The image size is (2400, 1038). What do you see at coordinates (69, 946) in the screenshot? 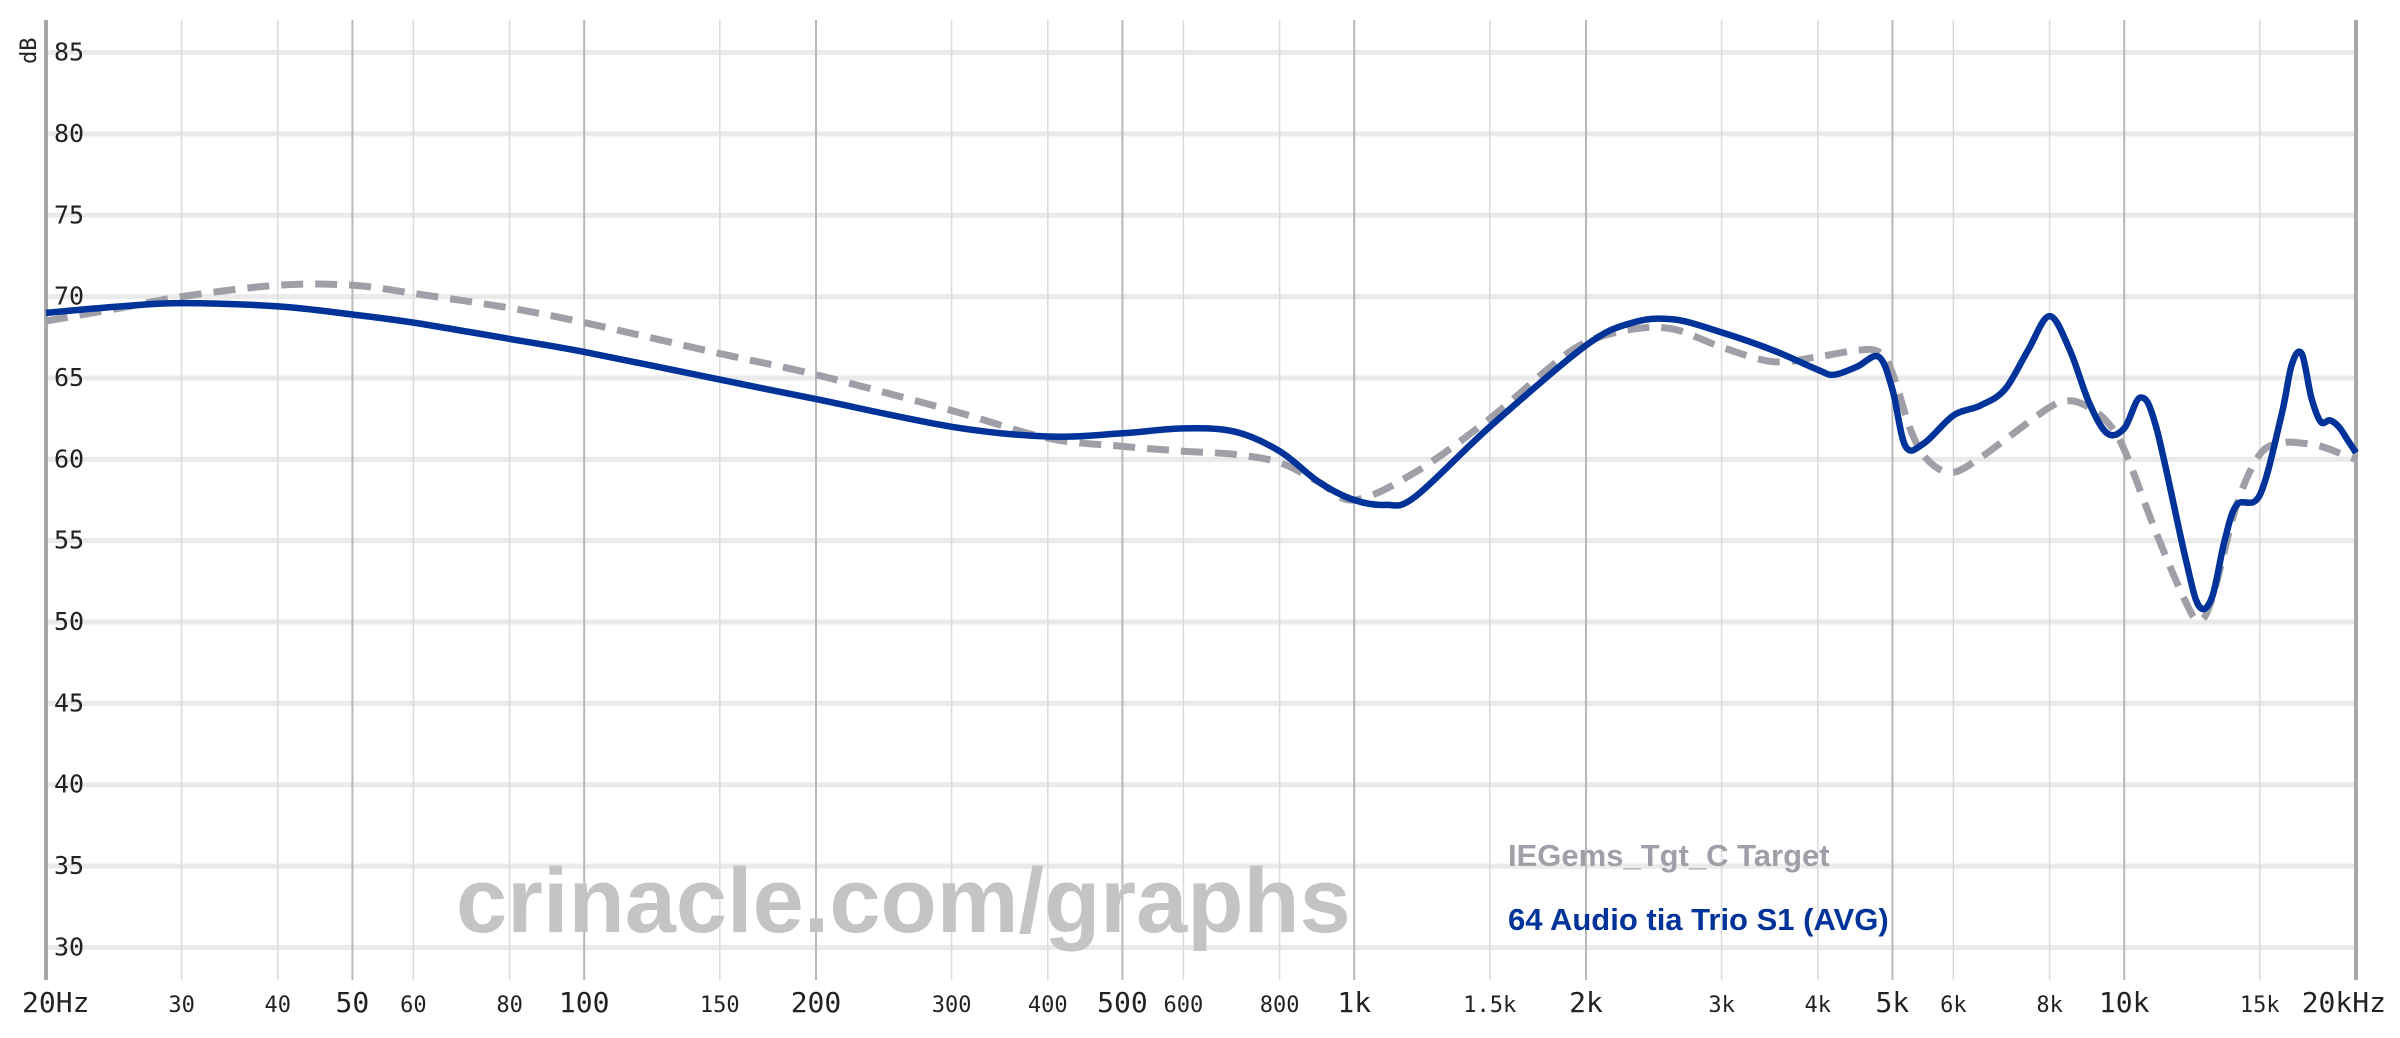
I see `y-tick-label-30: 30` at bounding box center [69, 946].